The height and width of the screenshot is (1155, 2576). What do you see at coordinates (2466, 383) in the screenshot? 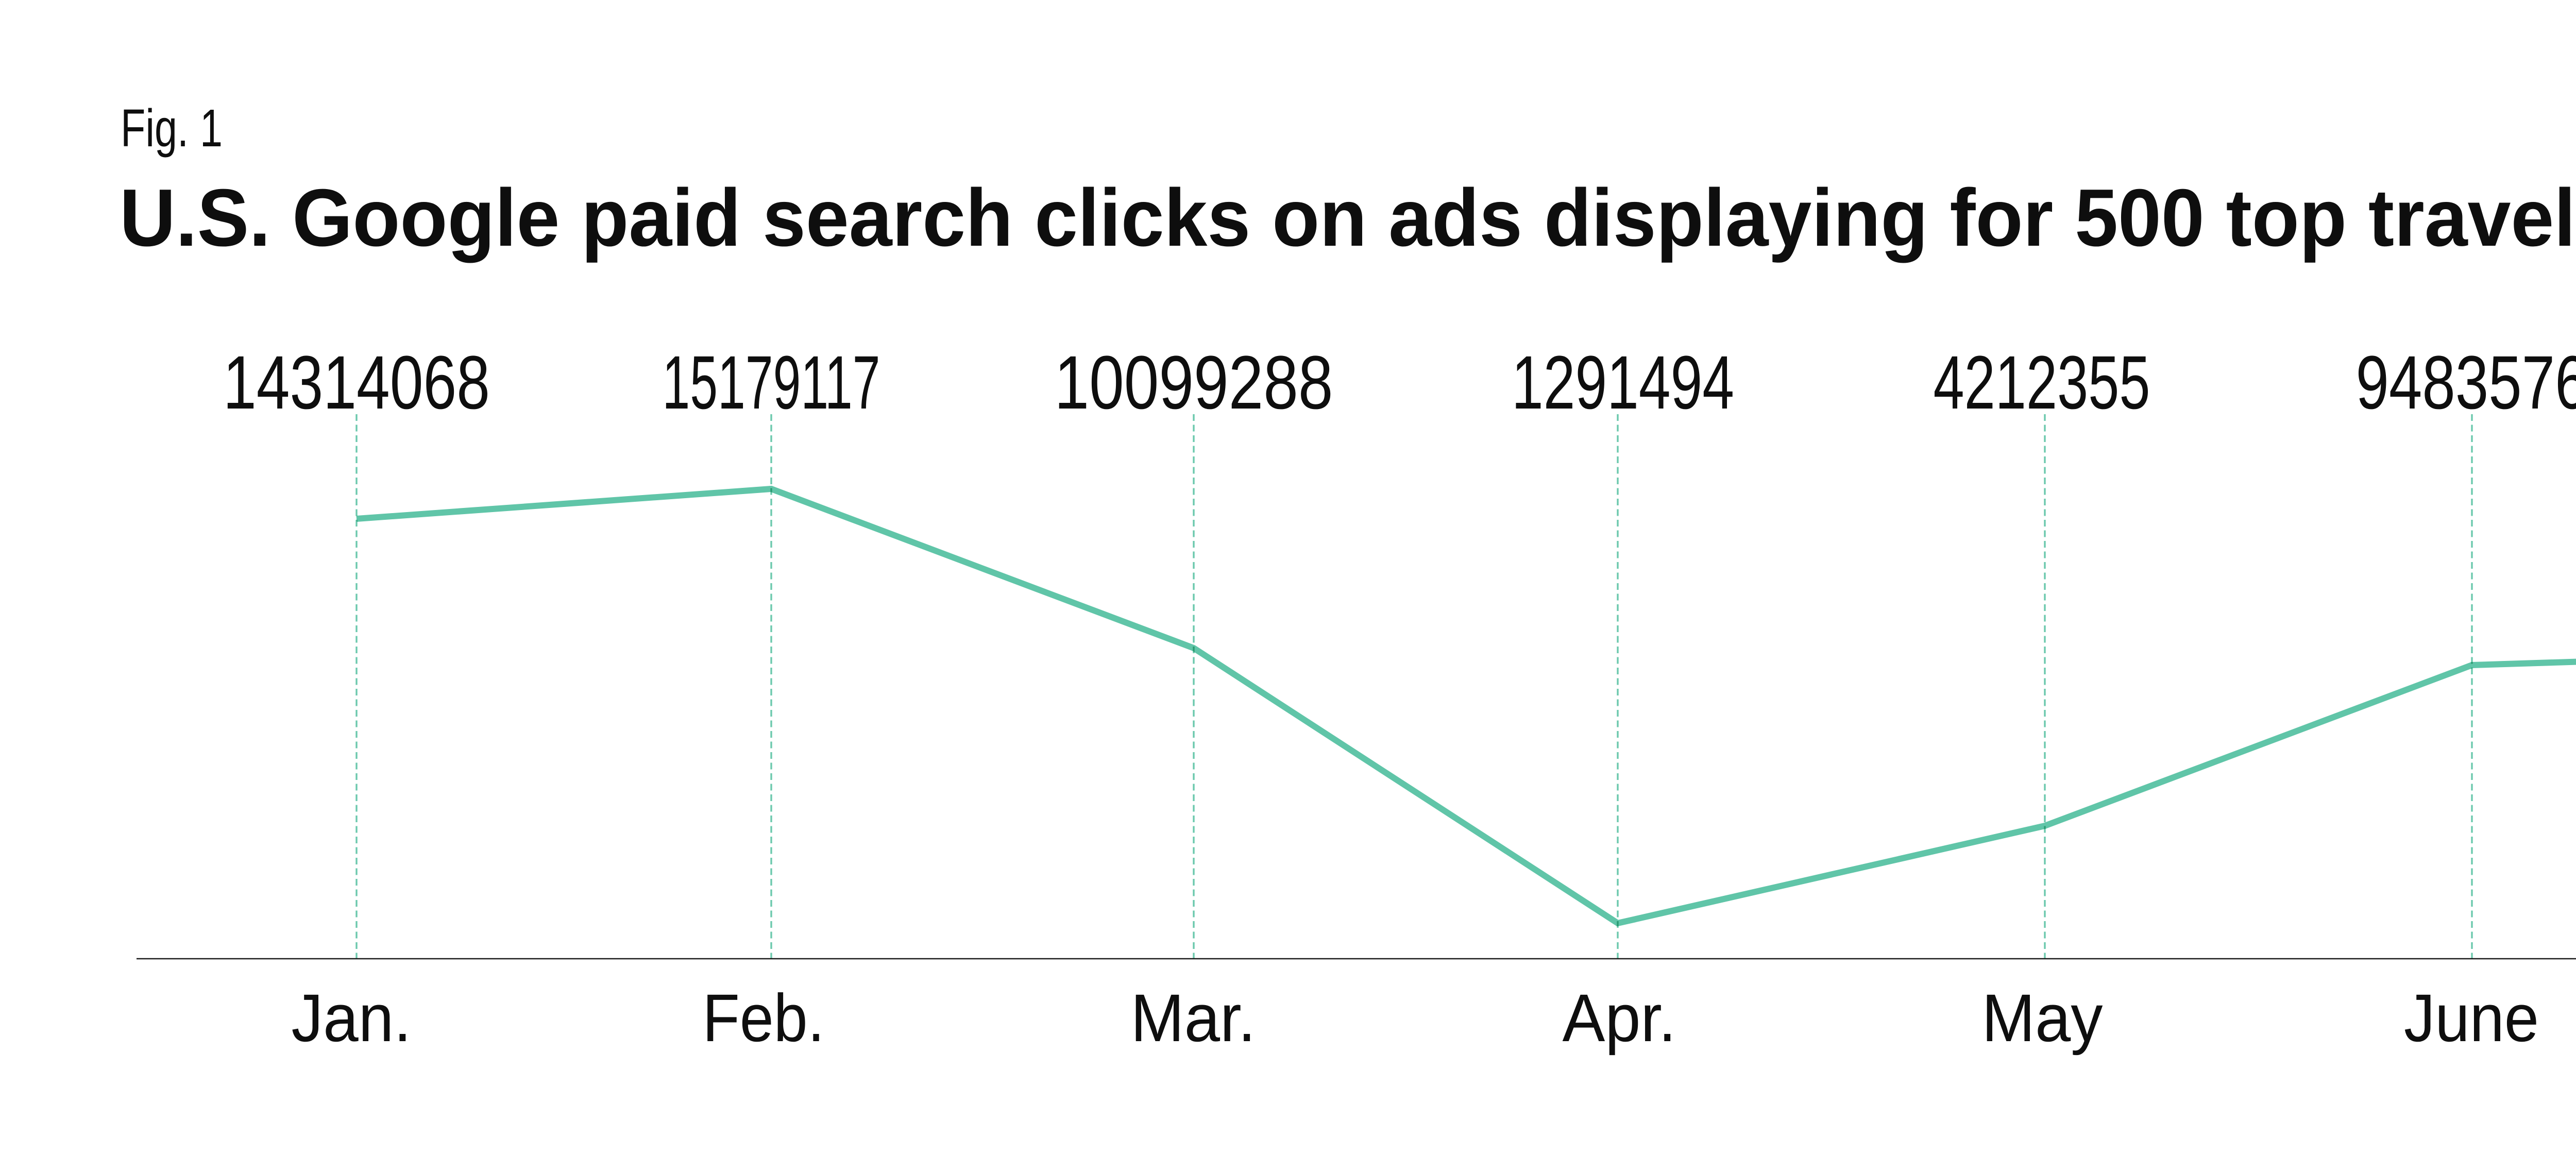
I see `svg-text: 9483576` at bounding box center [2466, 383].